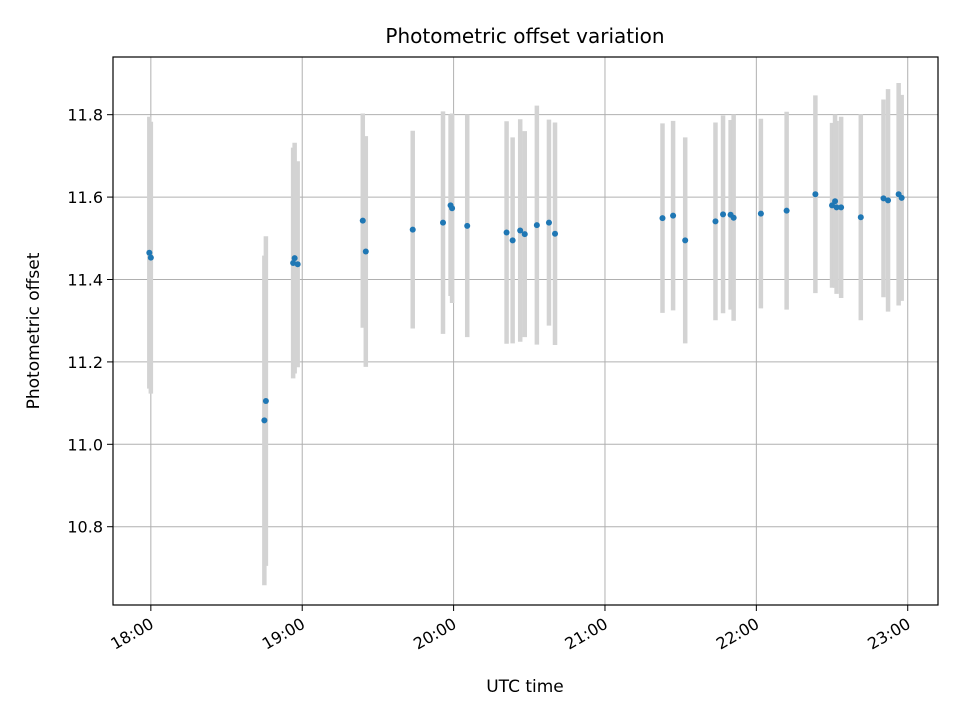 Image resolution: width=960 pixels, height=720 pixels. Describe the element at coordinates (85, 527) in the screenshot. I see `y-tick-label: 10.8` at that location.